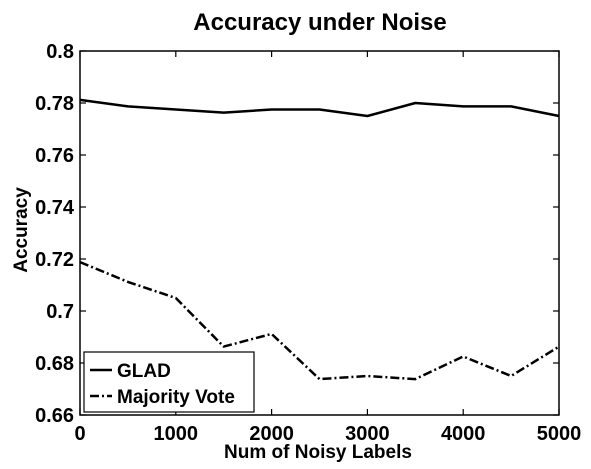 Image resolution: width=591 pixels, height=469 pixels. Describe the element at coordinates (54, 156) in the screenshot. I see `y-tick-label: 0.76` at that location.